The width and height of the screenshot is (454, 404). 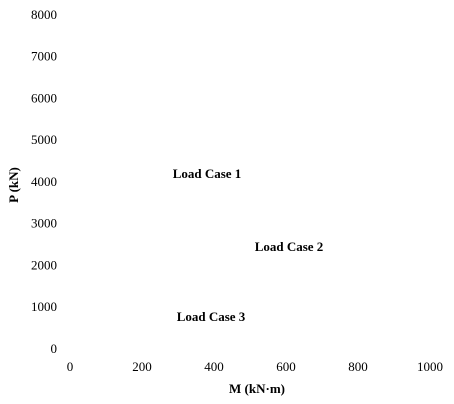 I want to click on y-tick-label: 7000, so click(x=44, y=56).